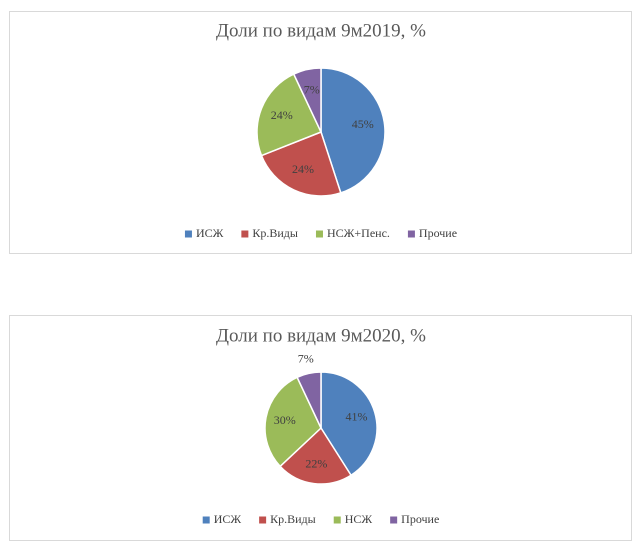  Describe the element at coordinates (321, 30) in the screenshot. I see `chart-title: Доли по видам 9м2019, %` at that location.